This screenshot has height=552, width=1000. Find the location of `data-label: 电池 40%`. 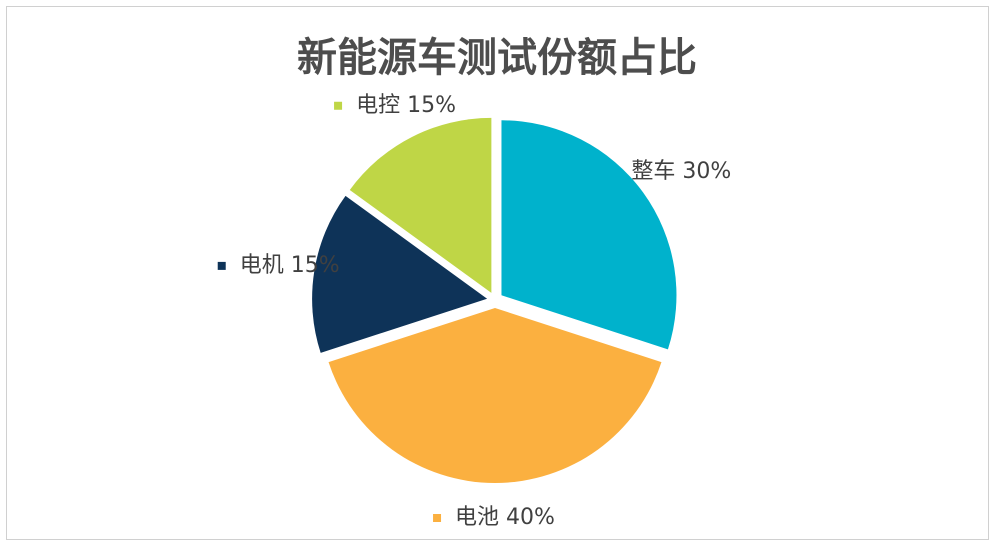

data-label: 电池 40% is located at coordinates (505, 517).